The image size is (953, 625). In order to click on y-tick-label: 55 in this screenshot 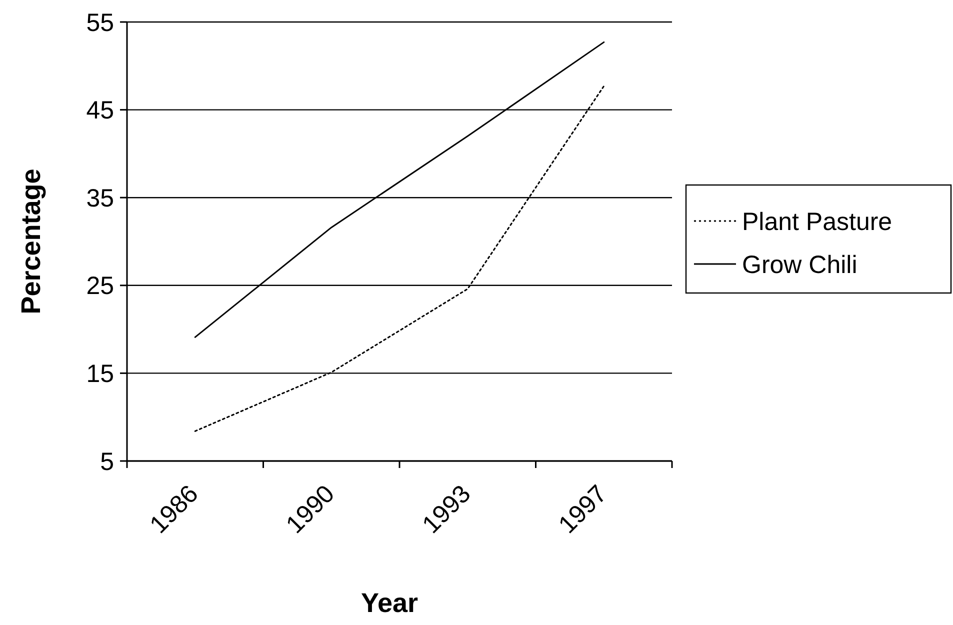, I will do `click(100, 22)`.